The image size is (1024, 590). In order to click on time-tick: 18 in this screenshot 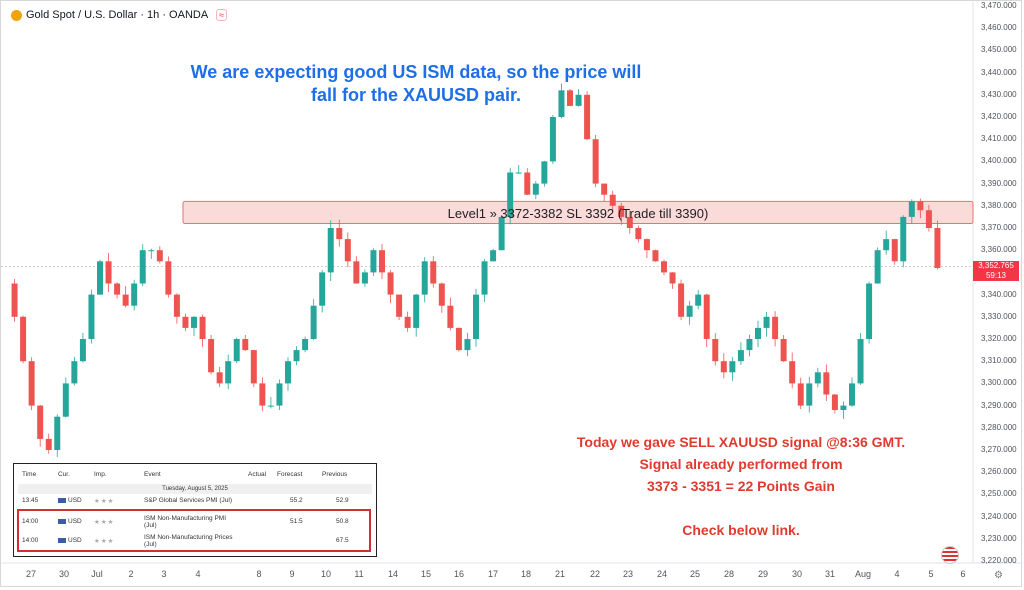, I will do `click(526, 574)`.